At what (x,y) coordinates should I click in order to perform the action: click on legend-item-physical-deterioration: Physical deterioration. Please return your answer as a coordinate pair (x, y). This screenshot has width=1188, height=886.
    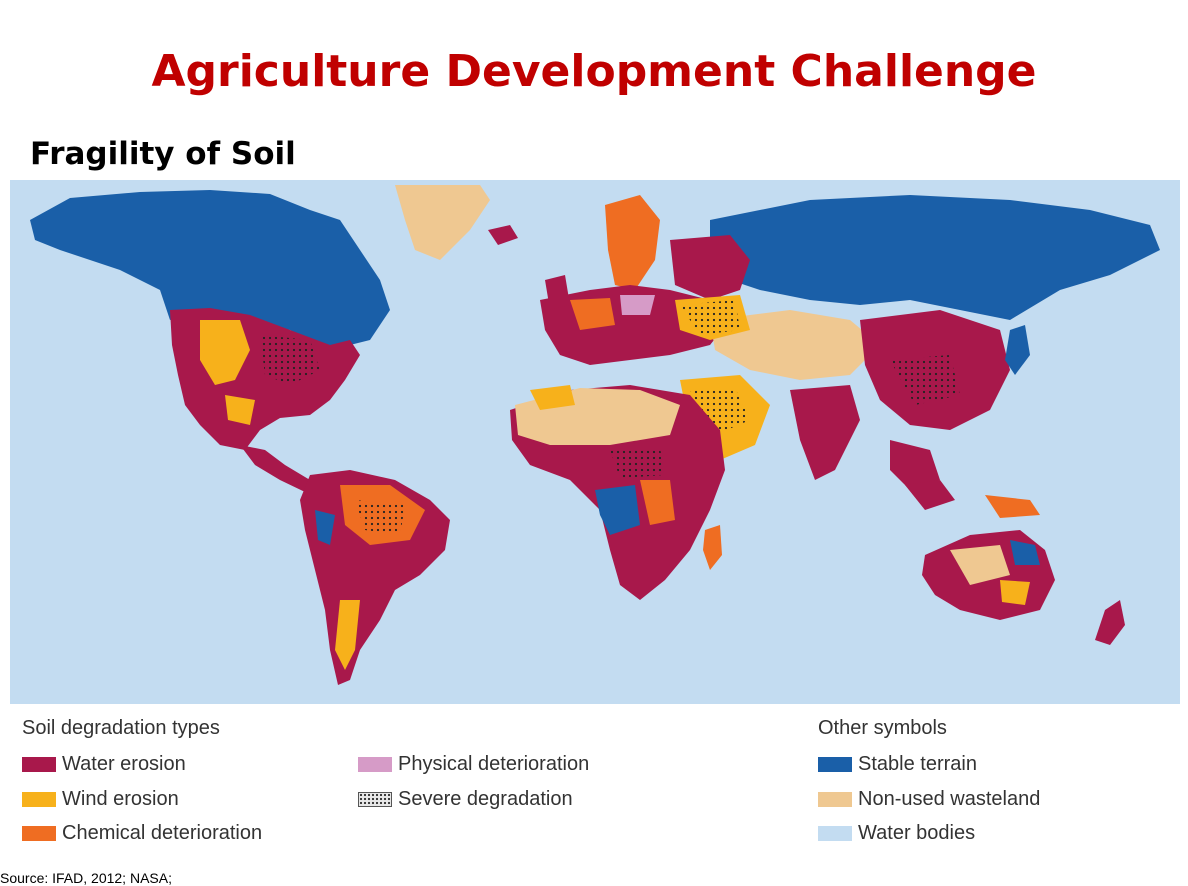
    Looking at the image, I should click on (473, 764).